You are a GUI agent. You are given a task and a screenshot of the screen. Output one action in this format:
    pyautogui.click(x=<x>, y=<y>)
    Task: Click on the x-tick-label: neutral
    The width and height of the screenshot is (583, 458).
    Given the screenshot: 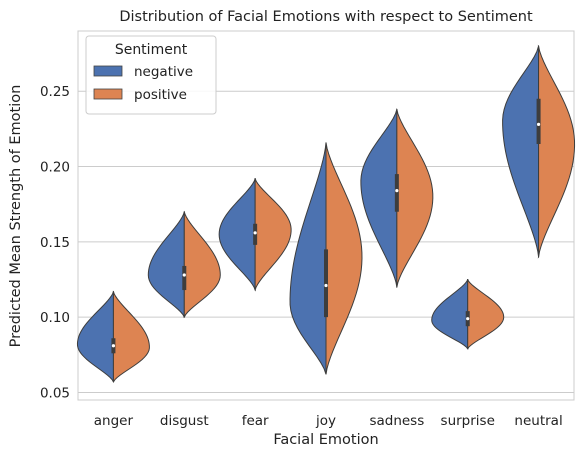 What is the action you would take?
    pyautogui.click(x=538, y=421)
    